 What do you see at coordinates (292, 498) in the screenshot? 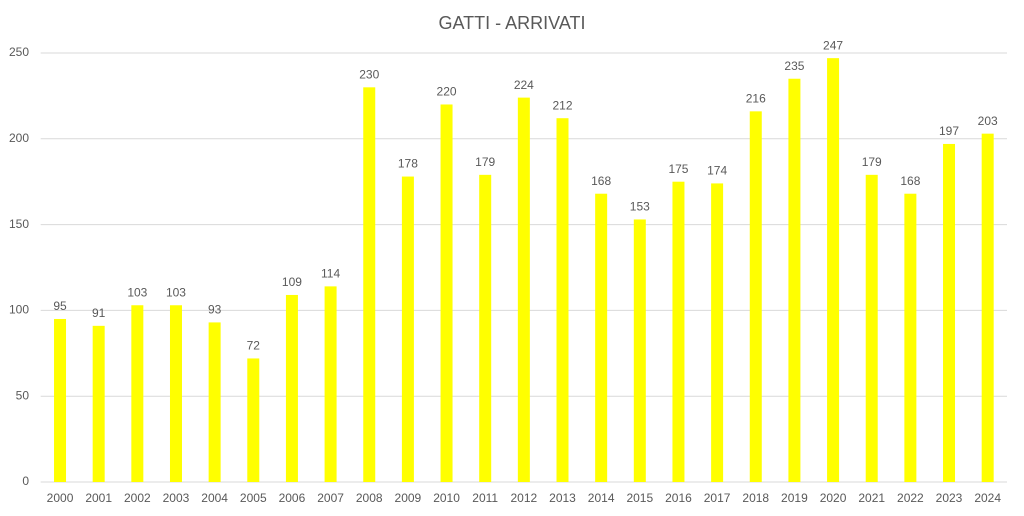
I see `x-tick-label: 2006` at bounding box center [292, 498].